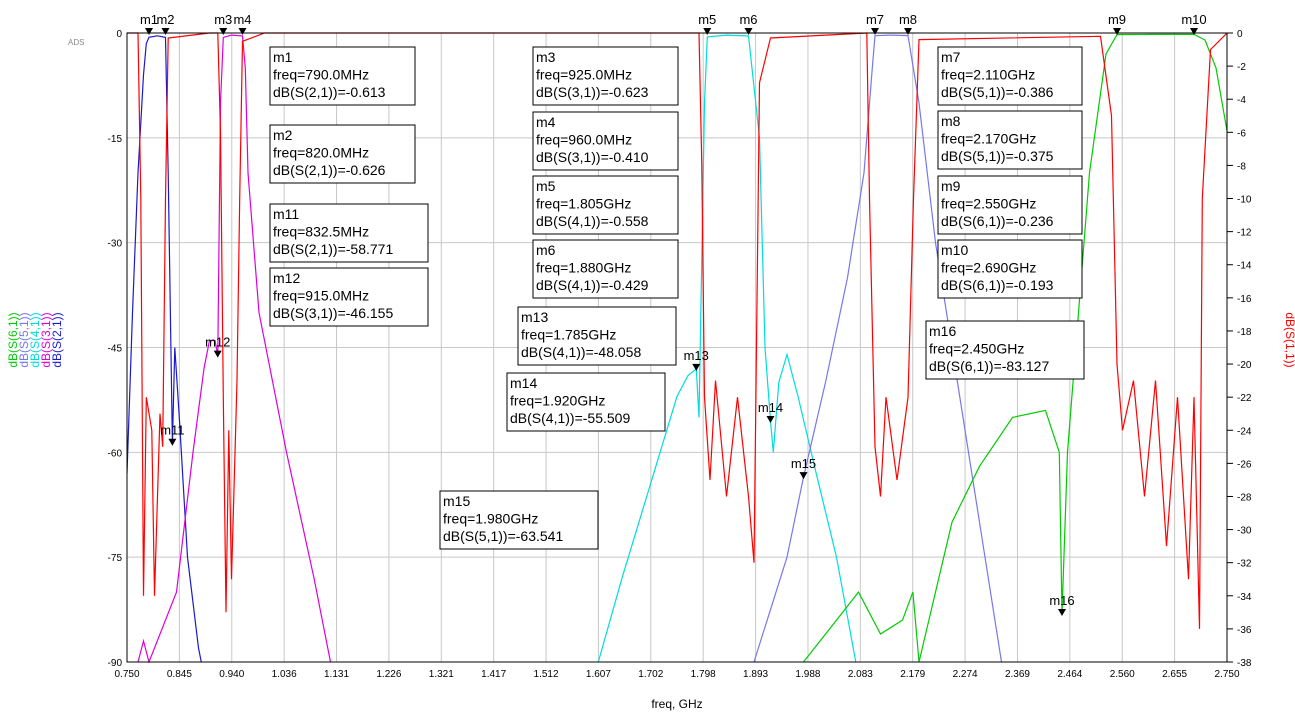  What do you see at coordinates (321, 296) in the screenshot?
I see `readout-line: freq=915.0MHz` at bounding box center [321, 296].